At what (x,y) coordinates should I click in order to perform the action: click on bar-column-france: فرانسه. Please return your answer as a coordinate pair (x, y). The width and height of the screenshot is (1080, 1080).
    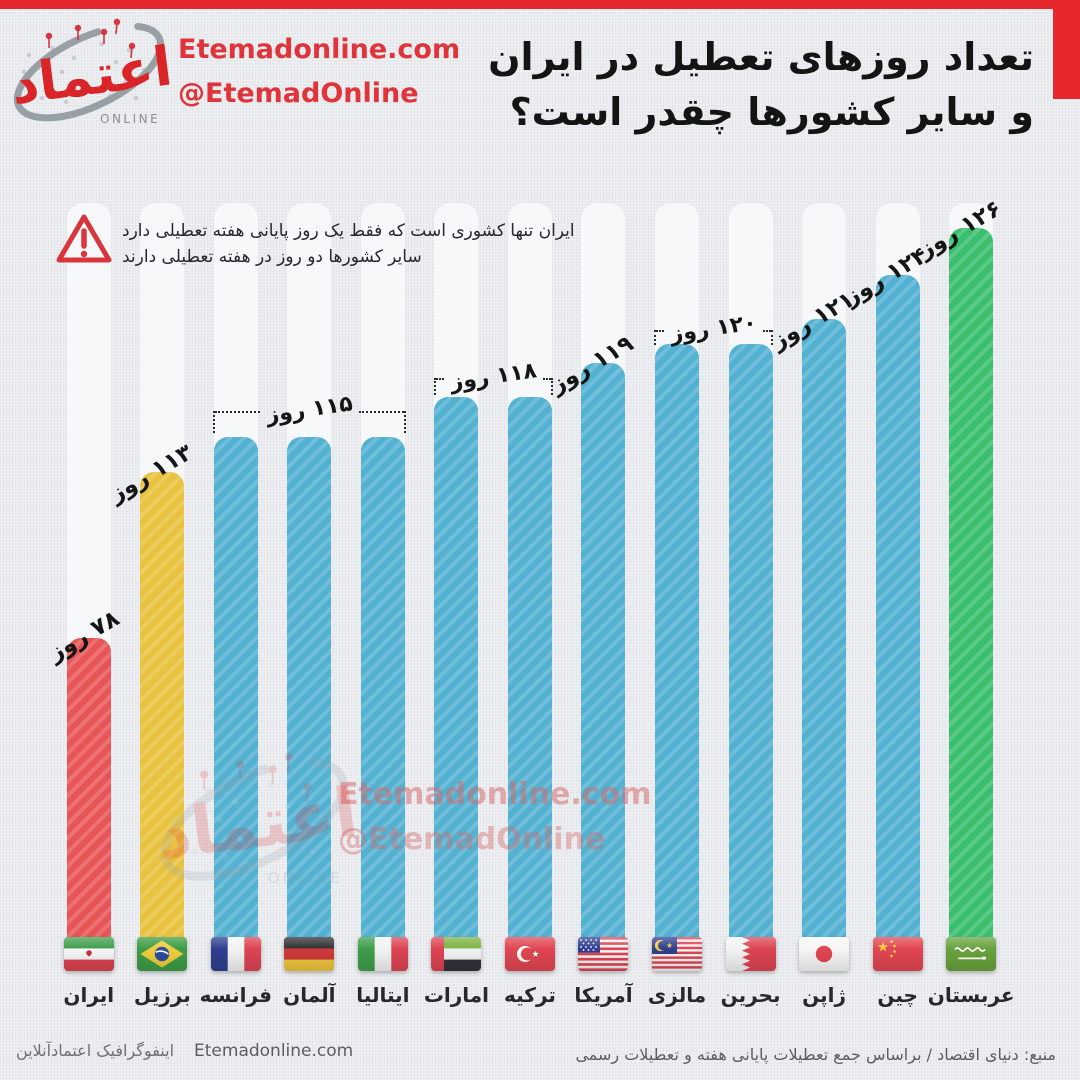
    Looking at the image, I should click on (236, 605).